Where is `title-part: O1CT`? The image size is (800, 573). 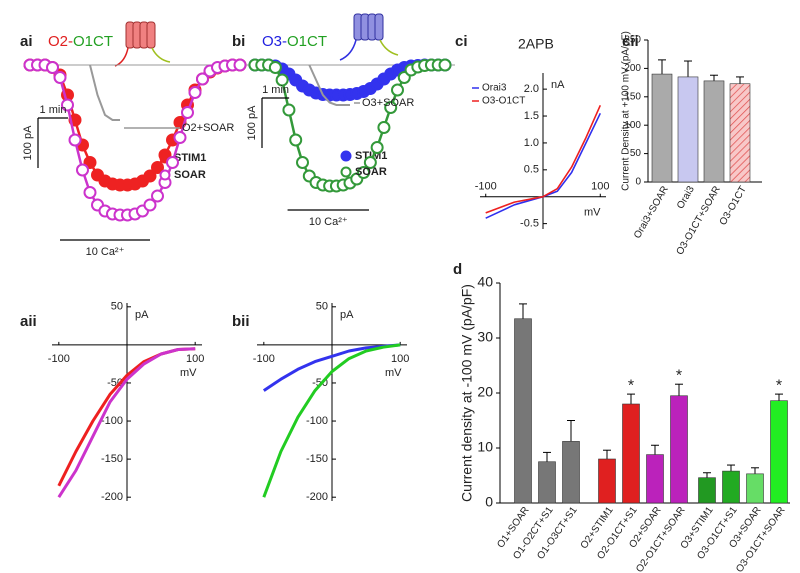
title-part: O1CT is located at coordinates (307, 41).